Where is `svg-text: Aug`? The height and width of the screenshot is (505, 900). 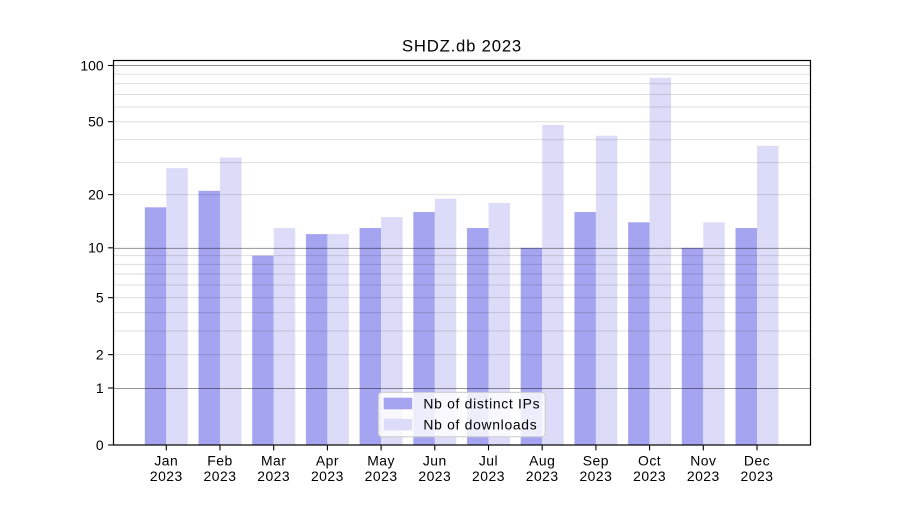 svg-text: Aug is located at coordinates (542, 460).